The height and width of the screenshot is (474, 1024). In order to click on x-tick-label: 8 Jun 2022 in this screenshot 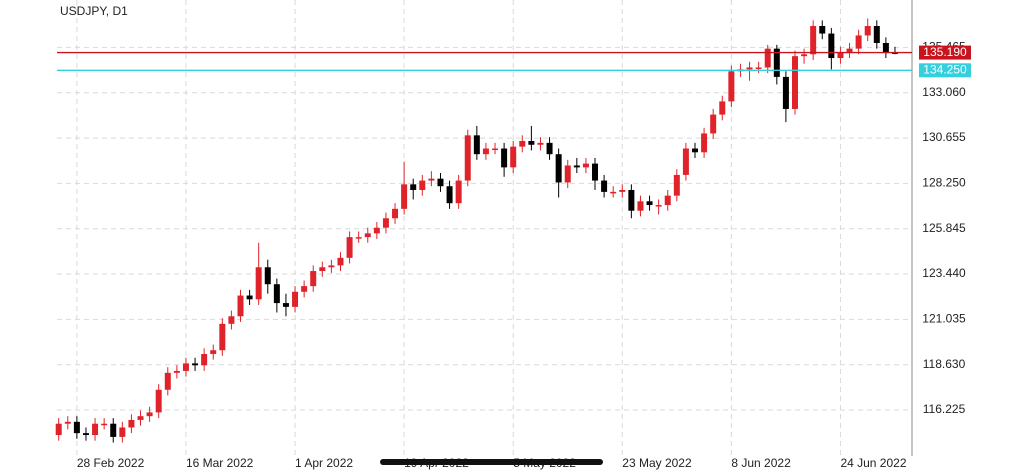, I will do `click(761, 463)`.